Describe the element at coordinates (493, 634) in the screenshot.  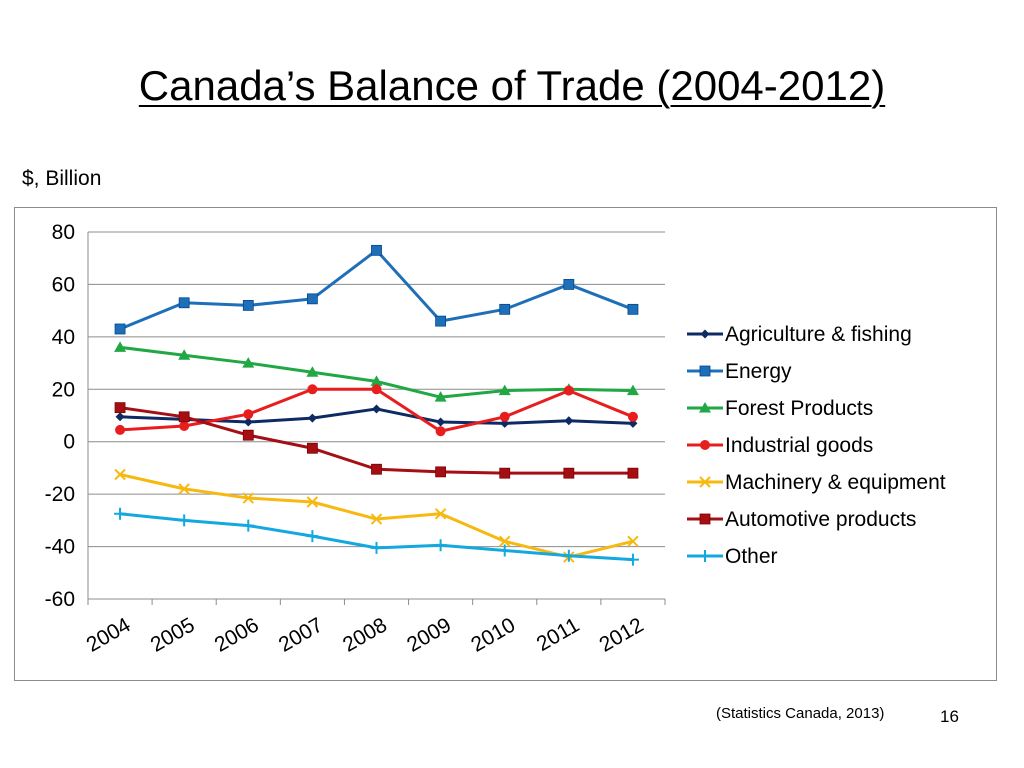
I see `x-tick-label: 2010` at that location.